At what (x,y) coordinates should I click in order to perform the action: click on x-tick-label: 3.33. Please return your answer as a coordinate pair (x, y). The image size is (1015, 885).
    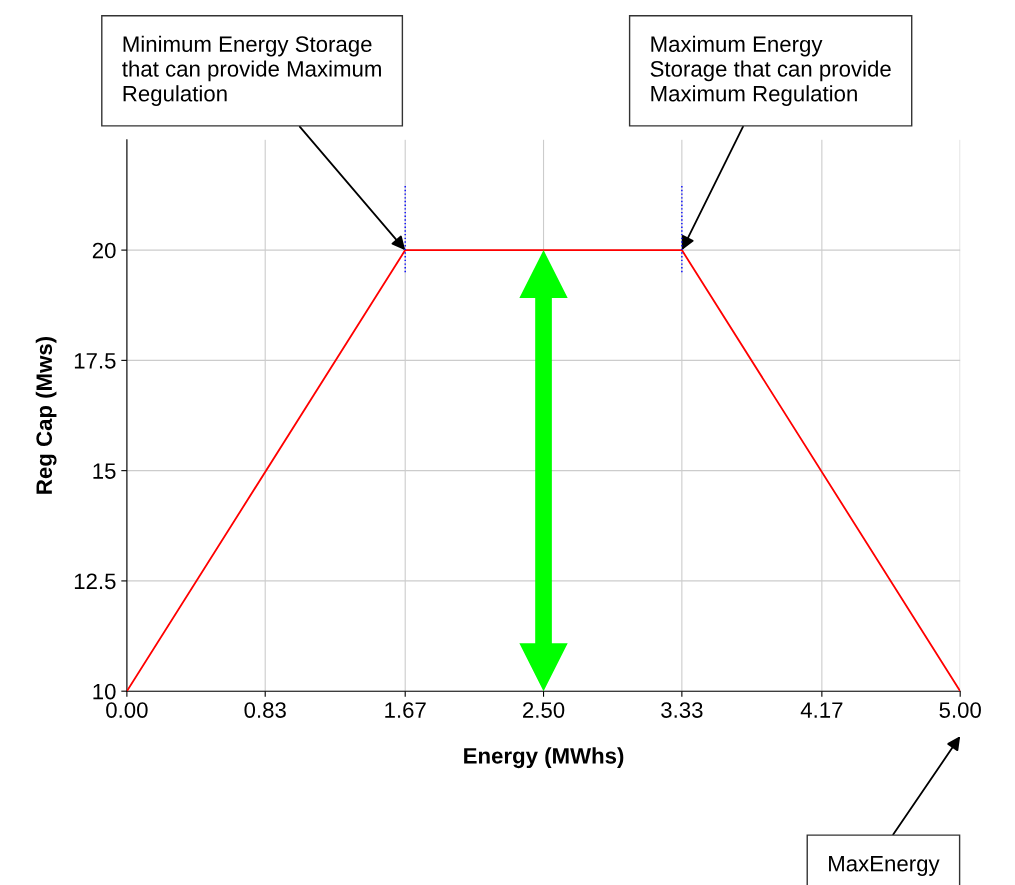
    Looking at the image, I should click on (682, 710).